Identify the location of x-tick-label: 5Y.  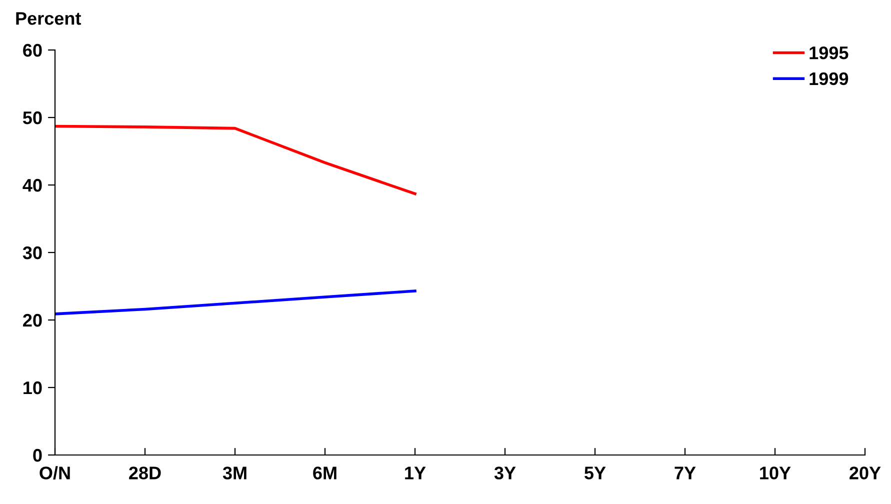
(595, 473).